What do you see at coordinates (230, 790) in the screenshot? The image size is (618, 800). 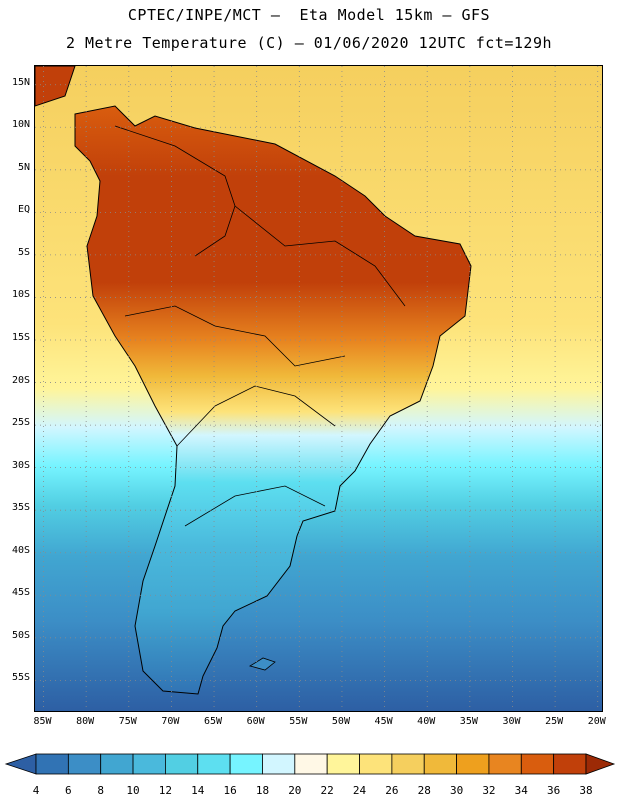 I see `colorbar-tick-label: 16` at bounding box center [230, 790].